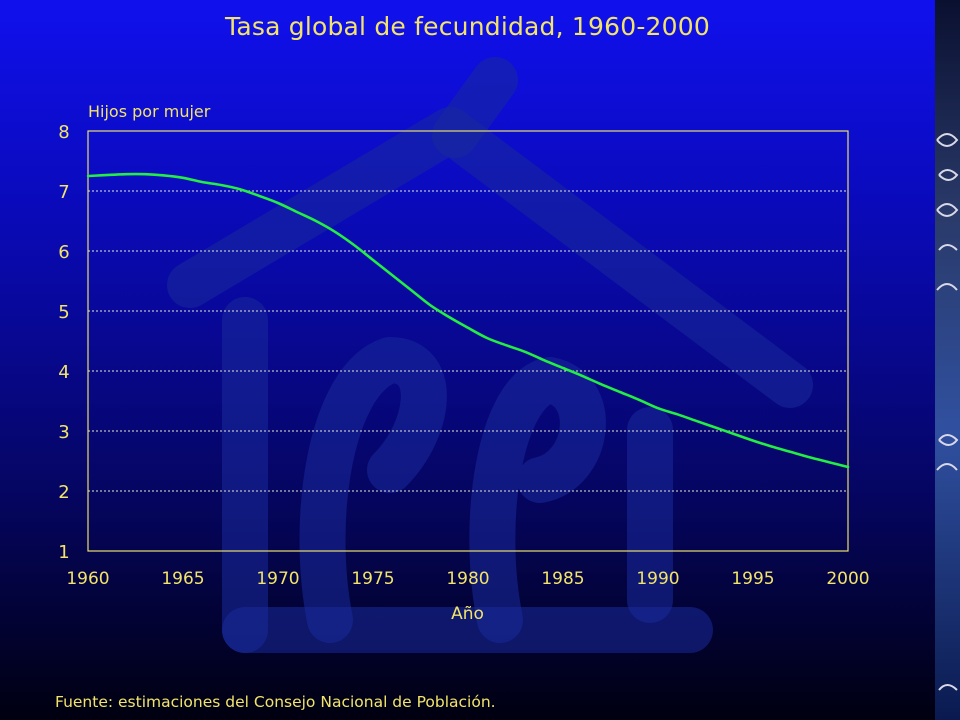 This screenshot has height=720, width=960. I want to click on x-tick-label: 1985, so click(562, 579).